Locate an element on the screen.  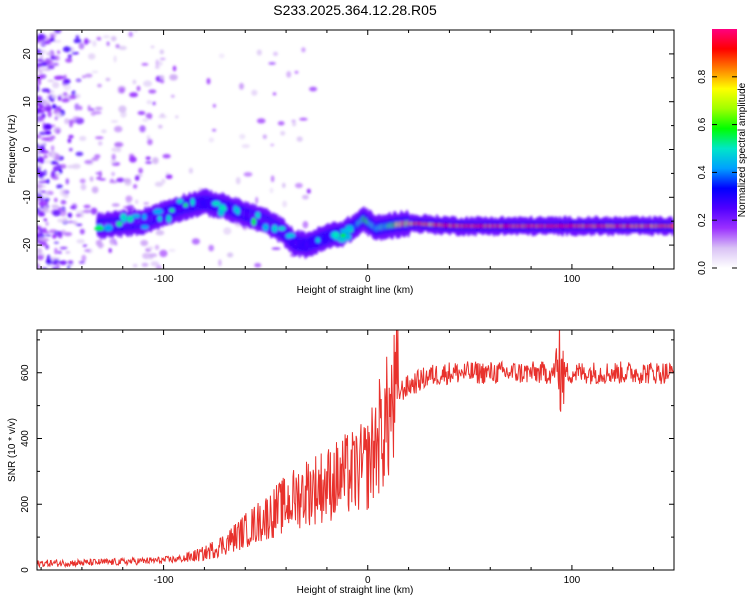
snr-ylabel: SNR (10 * v/v) is located at coordinates (12, 450).